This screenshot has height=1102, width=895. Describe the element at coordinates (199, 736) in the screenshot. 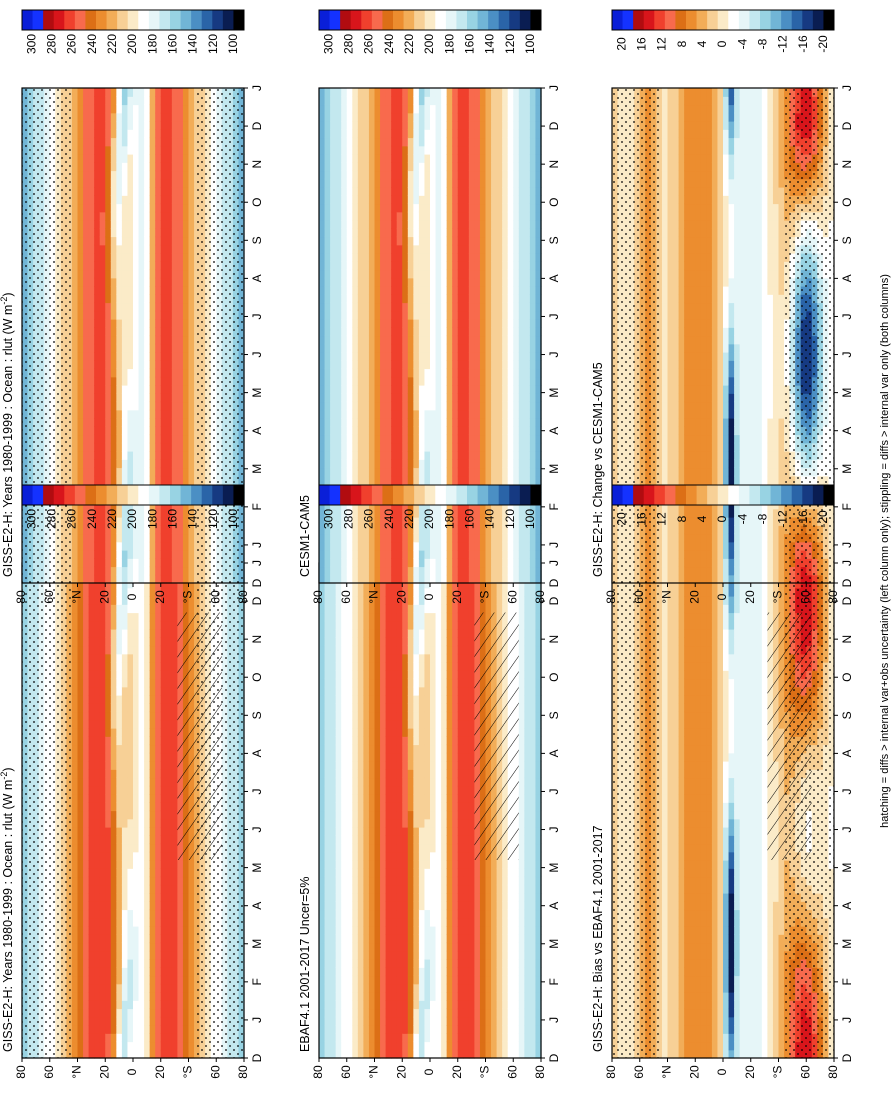

I see `hatching-region` at that location.